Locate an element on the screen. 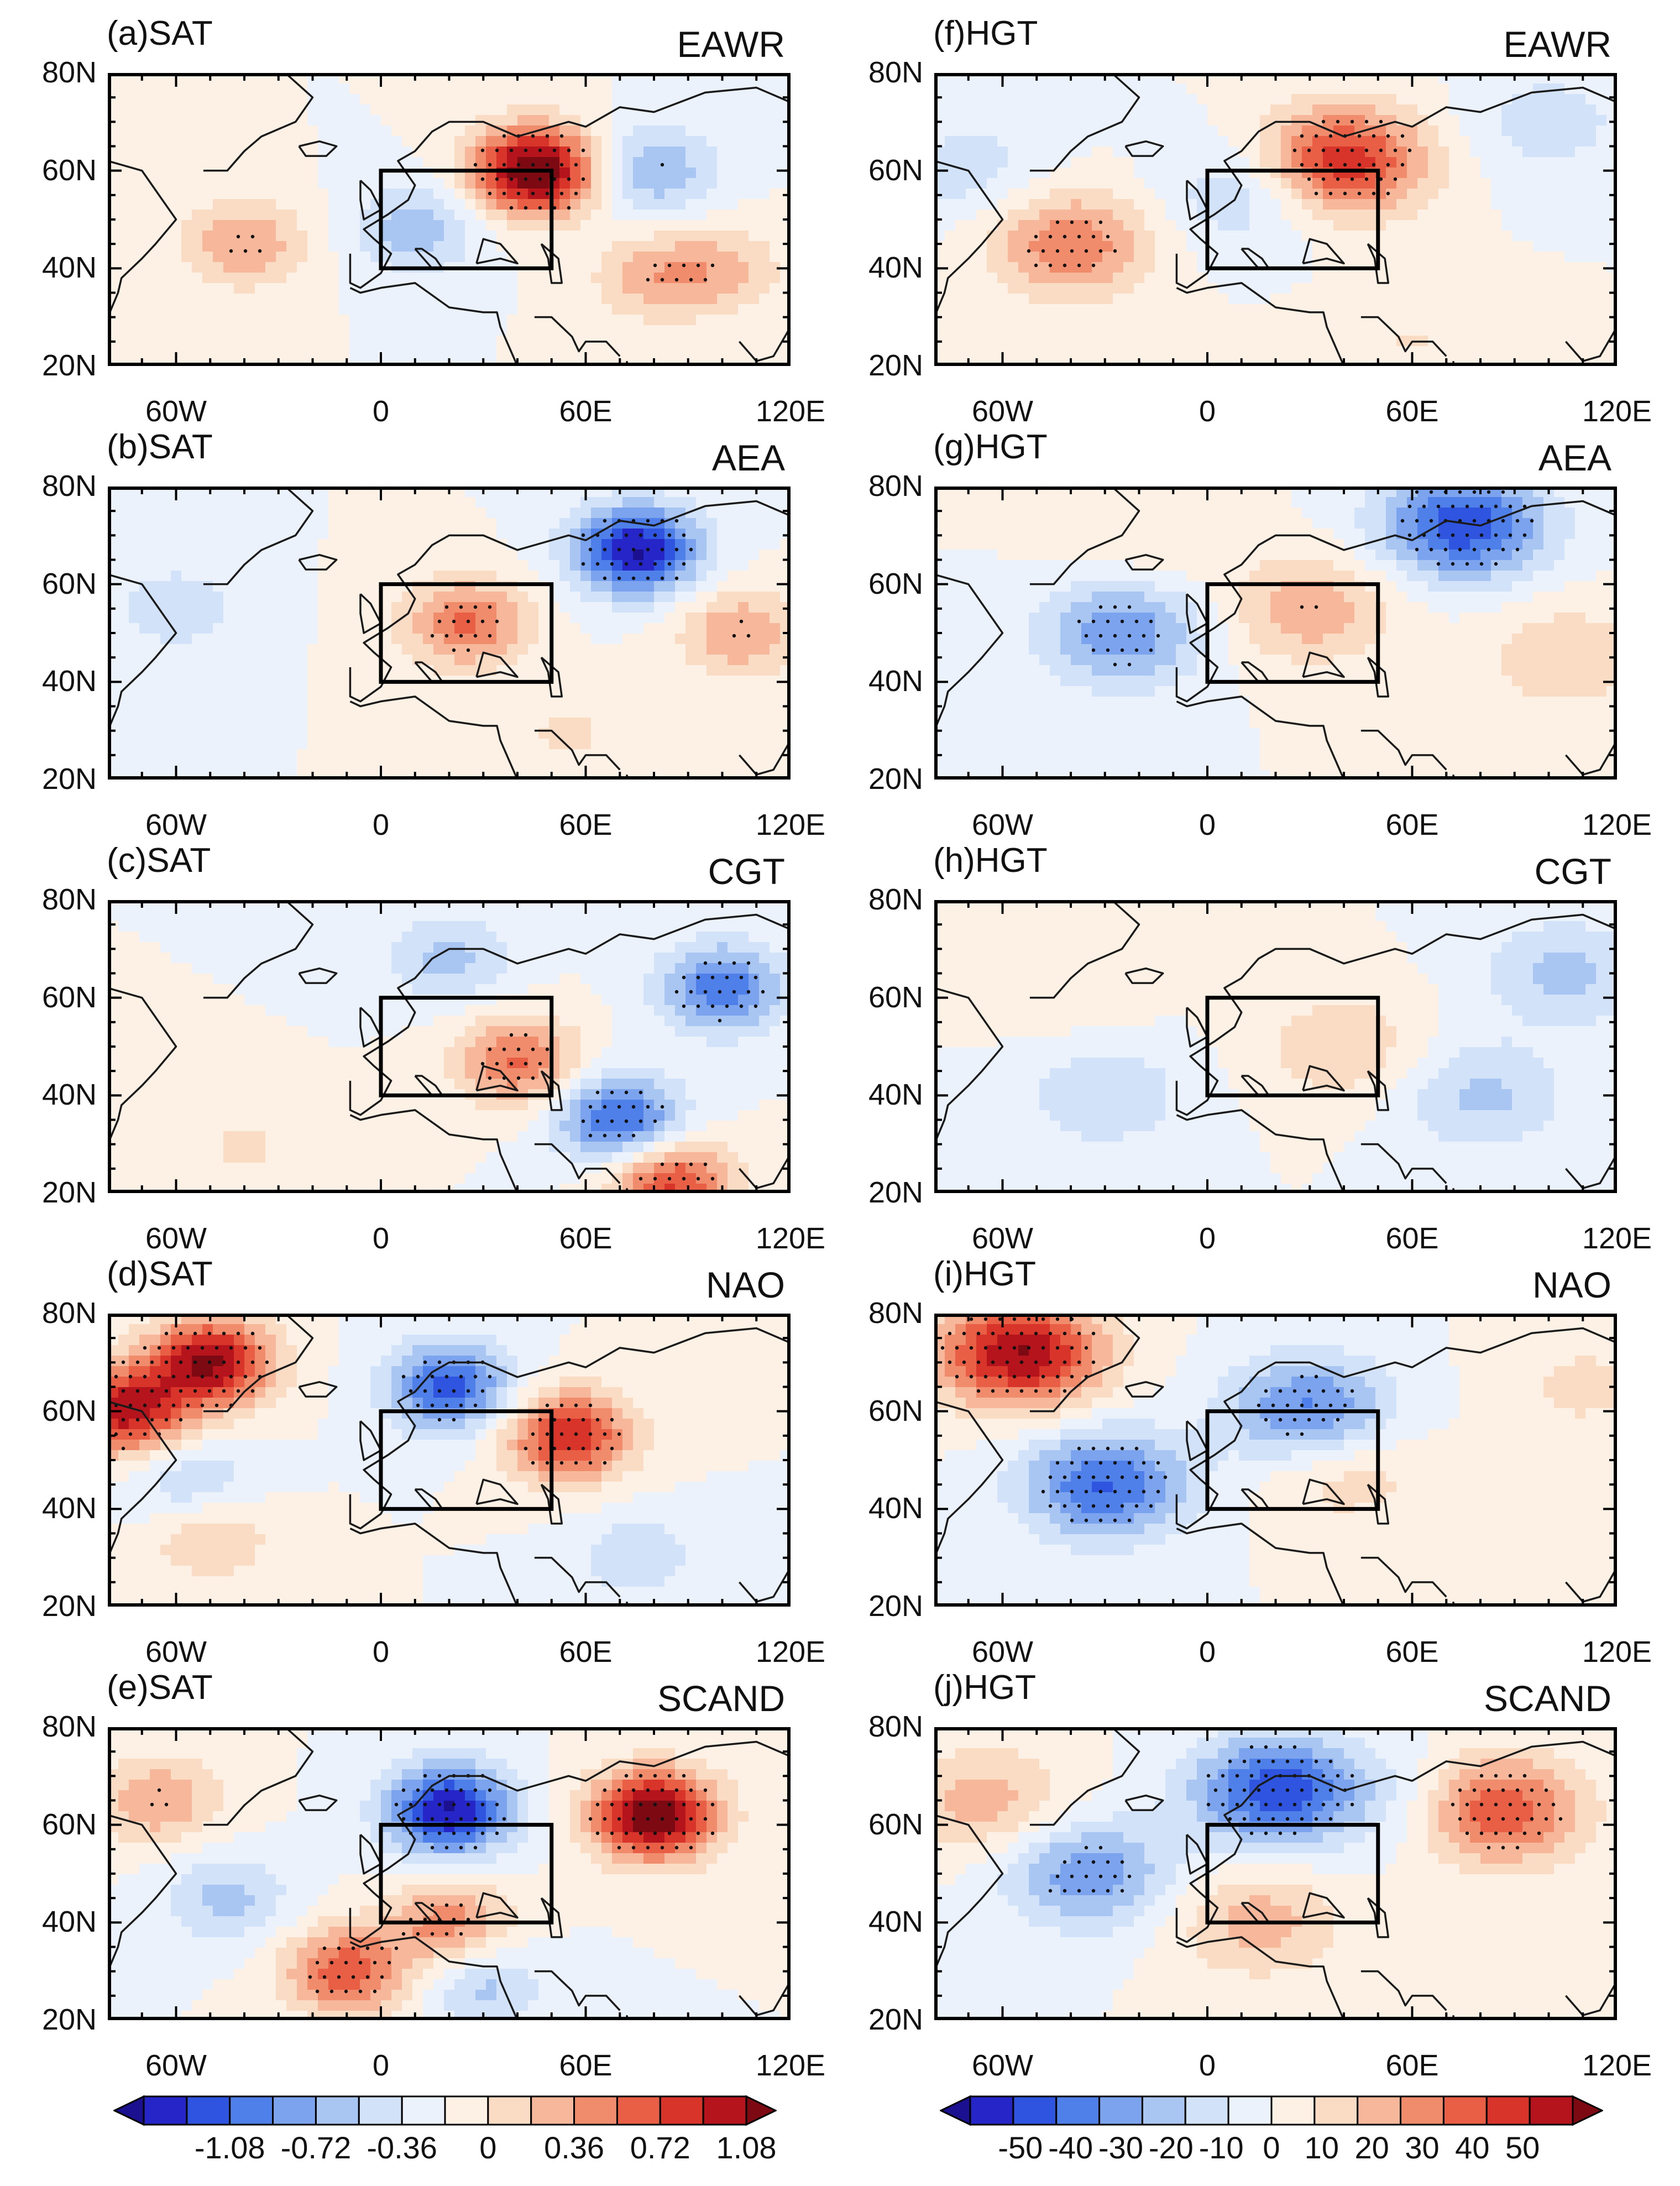 This screenshot has height=2186, width=1680. significance-stipple-e is located at coordinates (432, 1884).